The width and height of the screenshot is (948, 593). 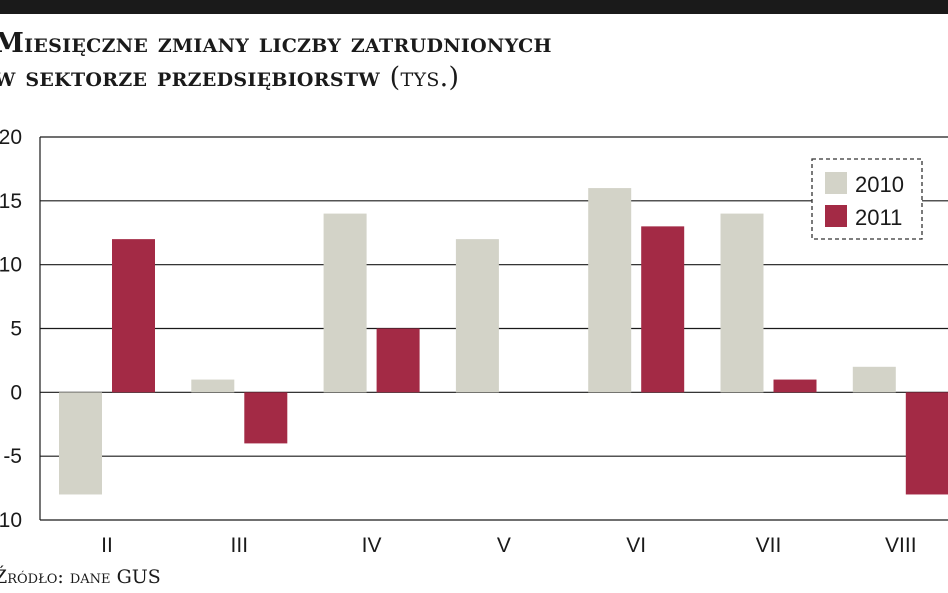 I want to click on legend-label-2010: 2010, so click(x=879, y=184).